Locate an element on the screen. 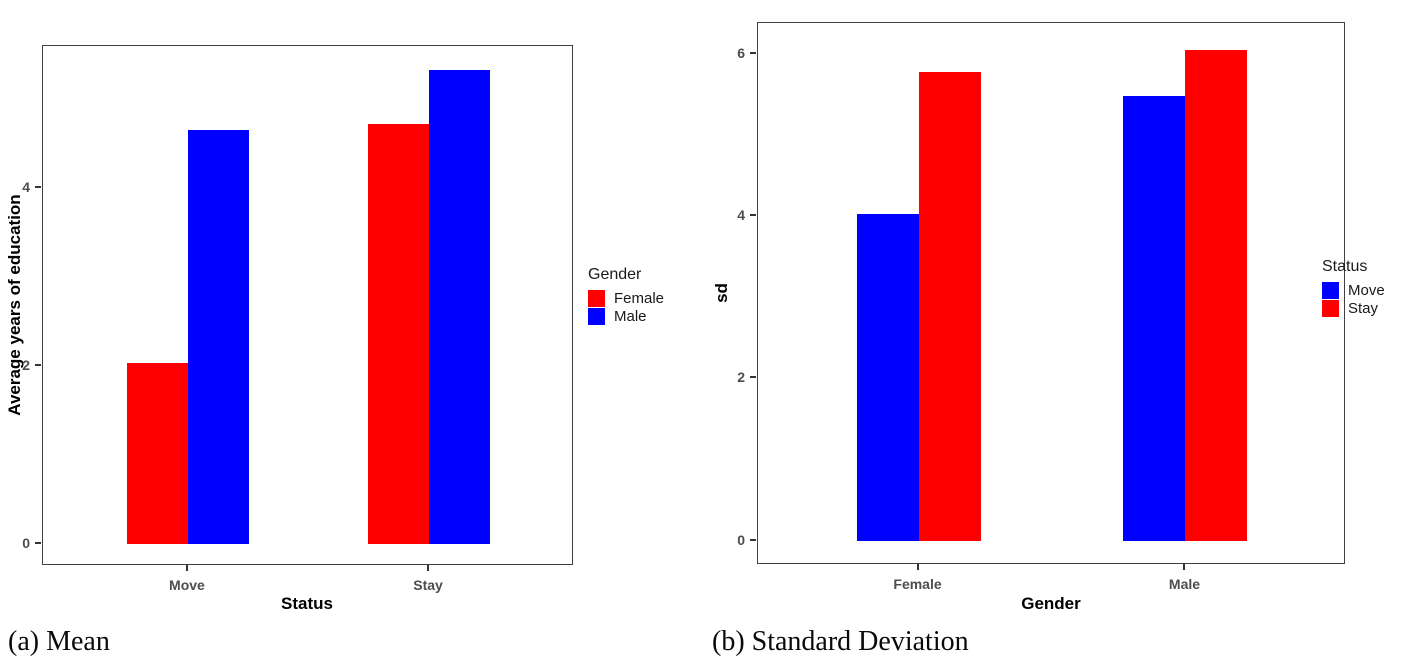 The height and width of the screenshot is (672, 1401). bar-move-male is located at coordinates (218, 337).